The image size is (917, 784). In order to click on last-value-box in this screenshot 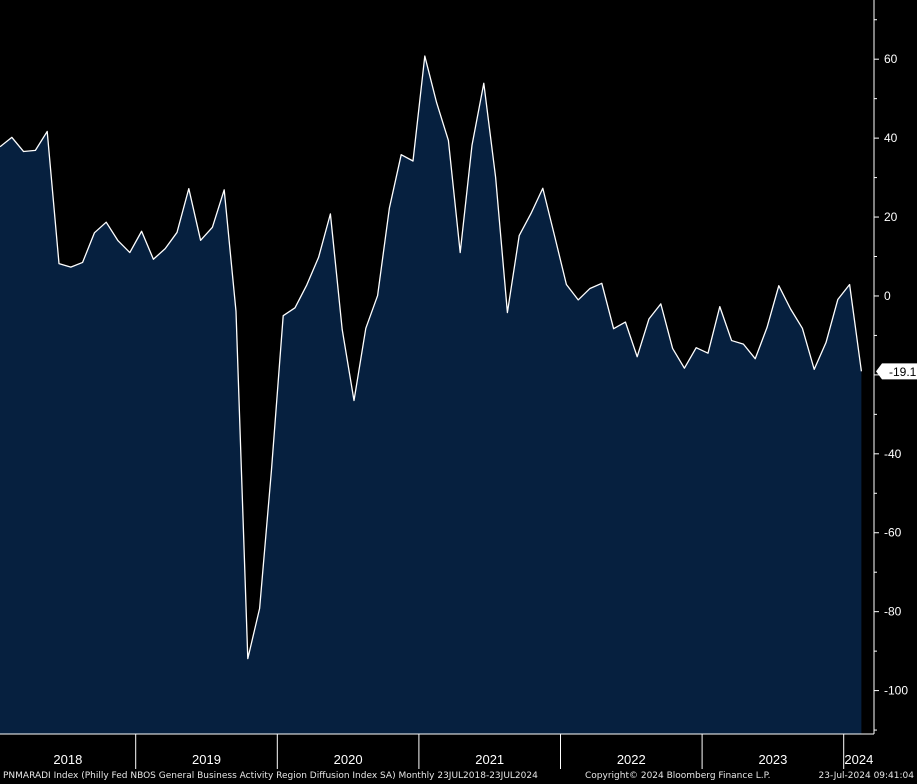, I will do `click(896, 371)`.